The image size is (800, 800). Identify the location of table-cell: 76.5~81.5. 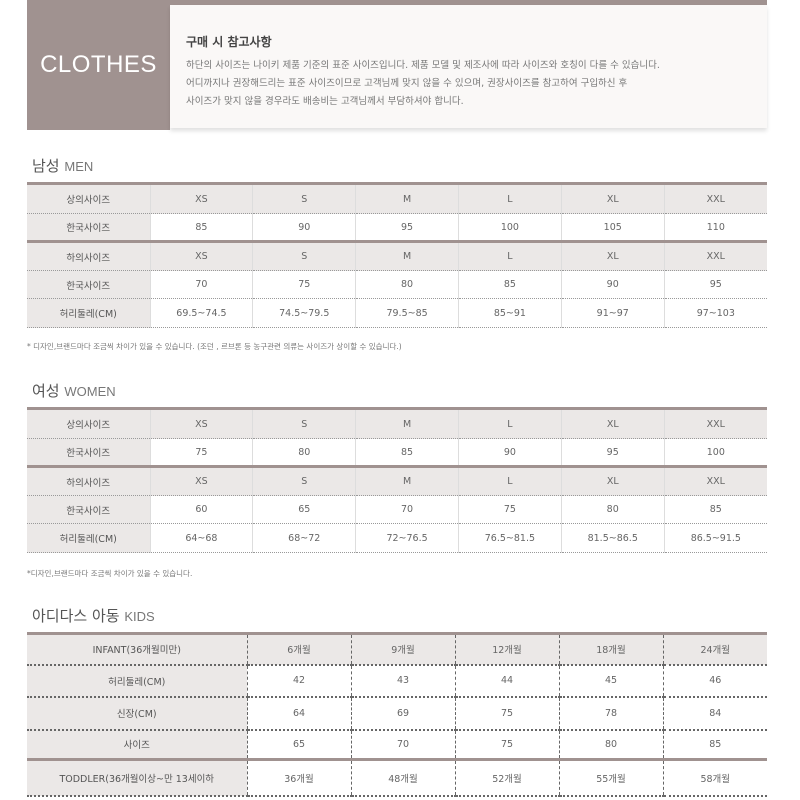
(509, 538).